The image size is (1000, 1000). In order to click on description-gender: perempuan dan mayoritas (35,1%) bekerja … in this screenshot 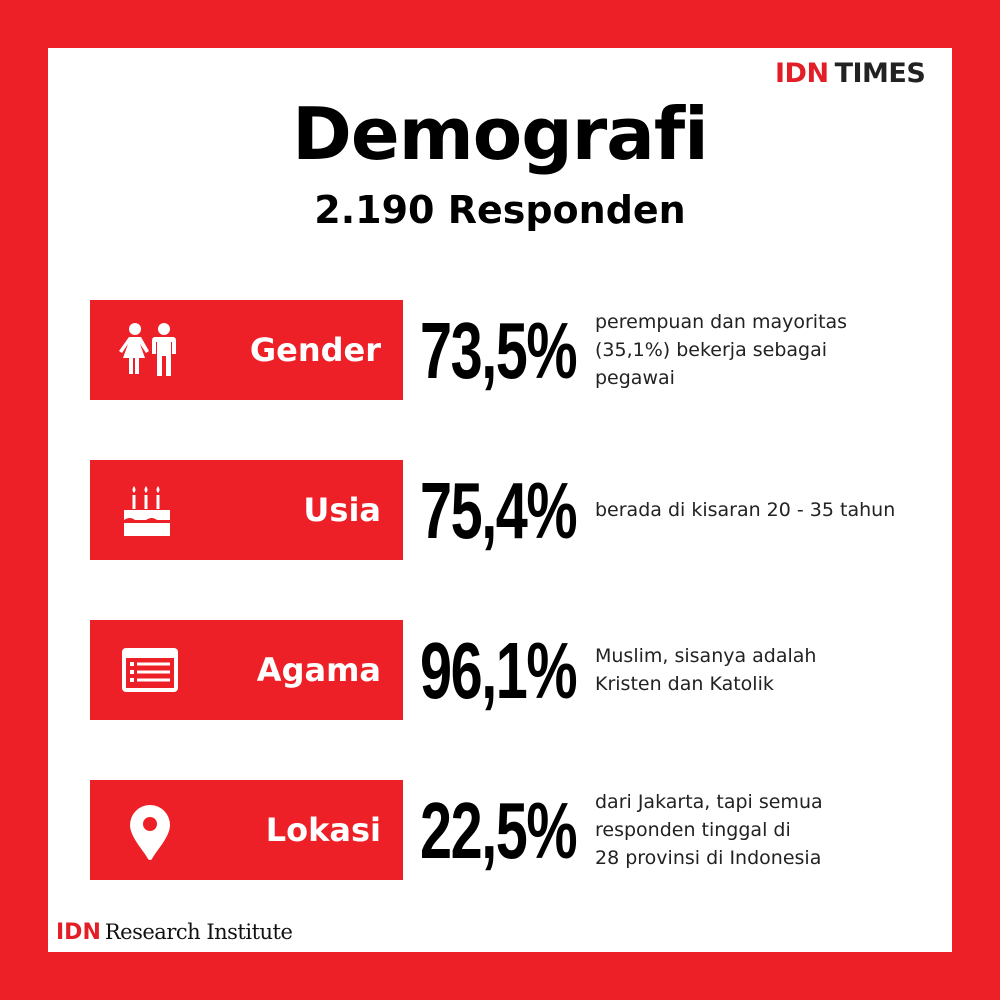, I will do `click(721, 350)`.